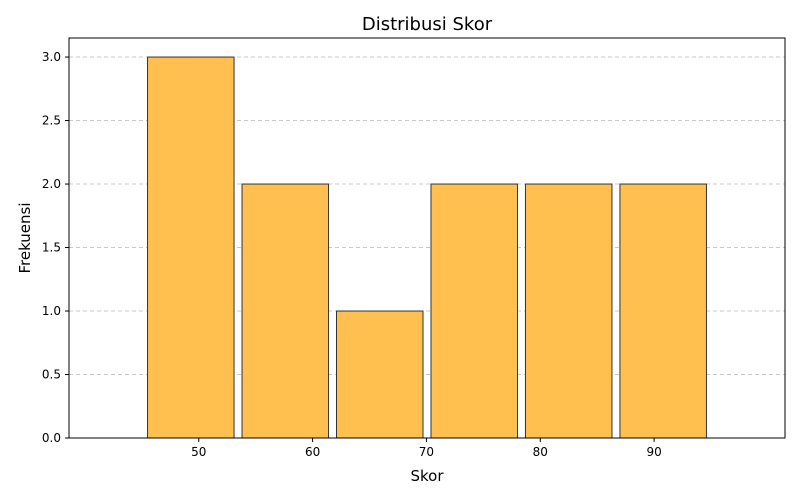 This screenshot has height=500, width=800. Describe the element at coordinates (312, 452) in the screenshot. I see `x-tick-label: 60` at that location.